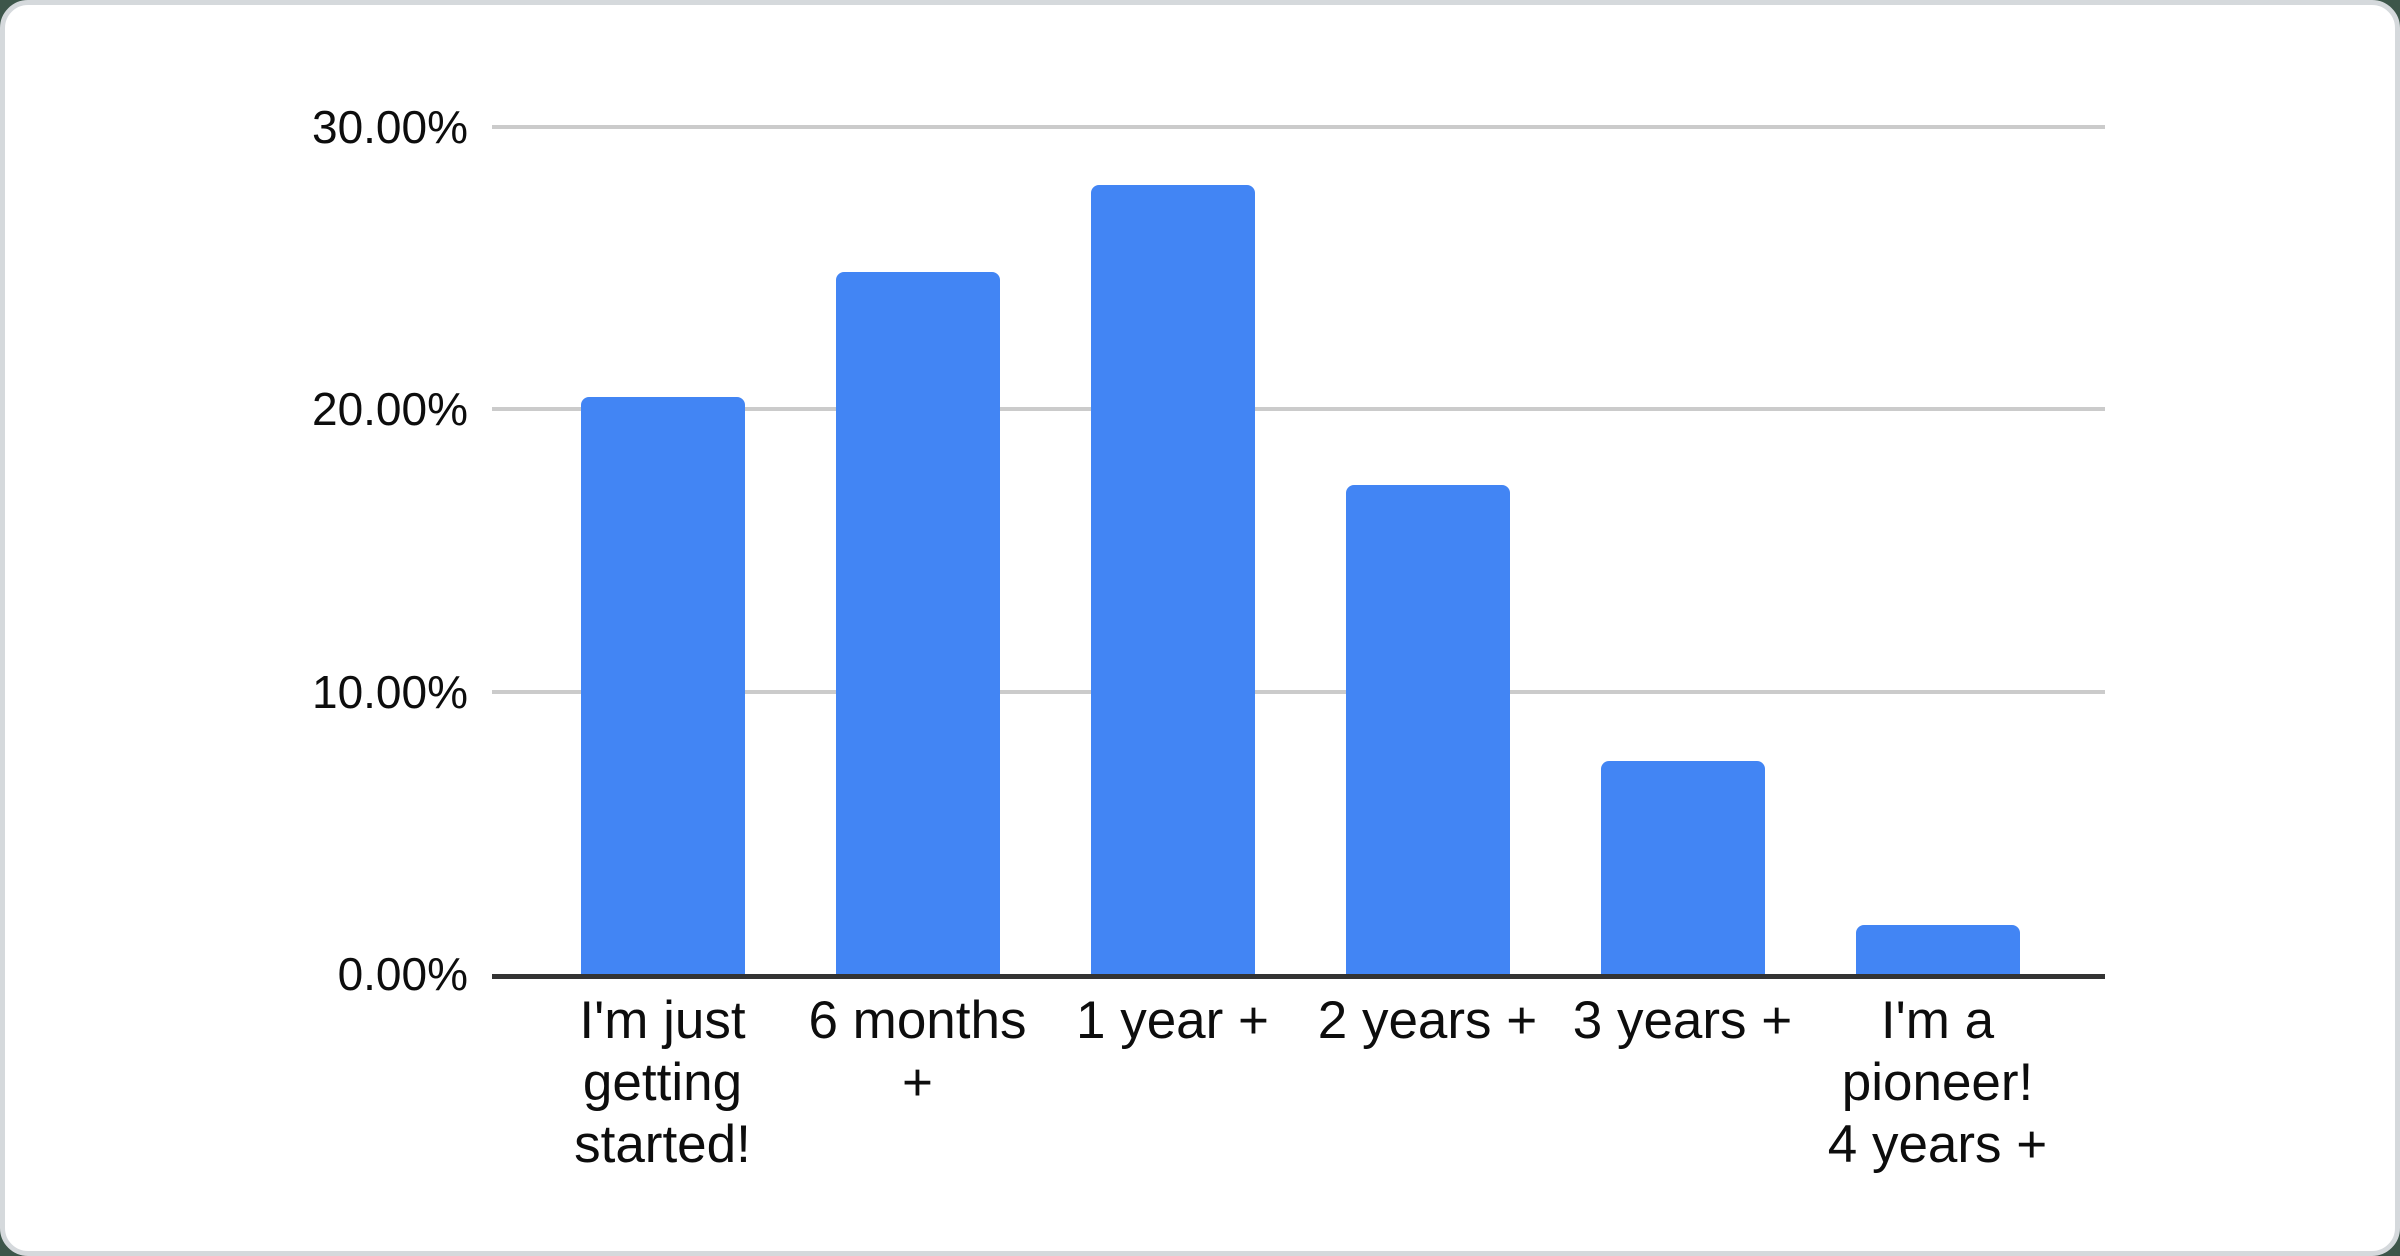 The height and width of the screenshot is (1256, 2400). I want to click on x-axis-label-line: started!, so click(662, 1144).